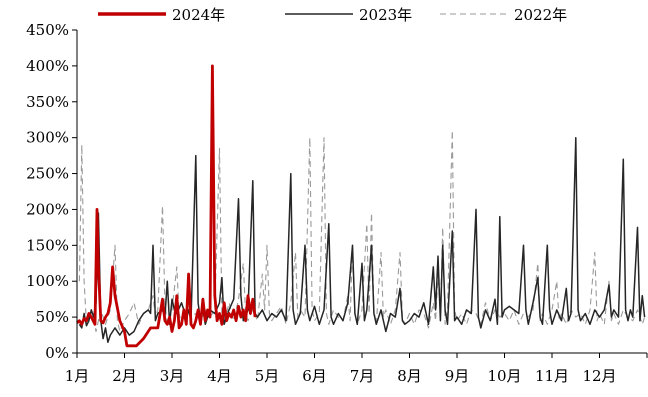 This screenshot has height=397, width=648. Describe the element at coordinates (385, 15) in the screenshot. I see `legend-label-1: 2023年` at that location.